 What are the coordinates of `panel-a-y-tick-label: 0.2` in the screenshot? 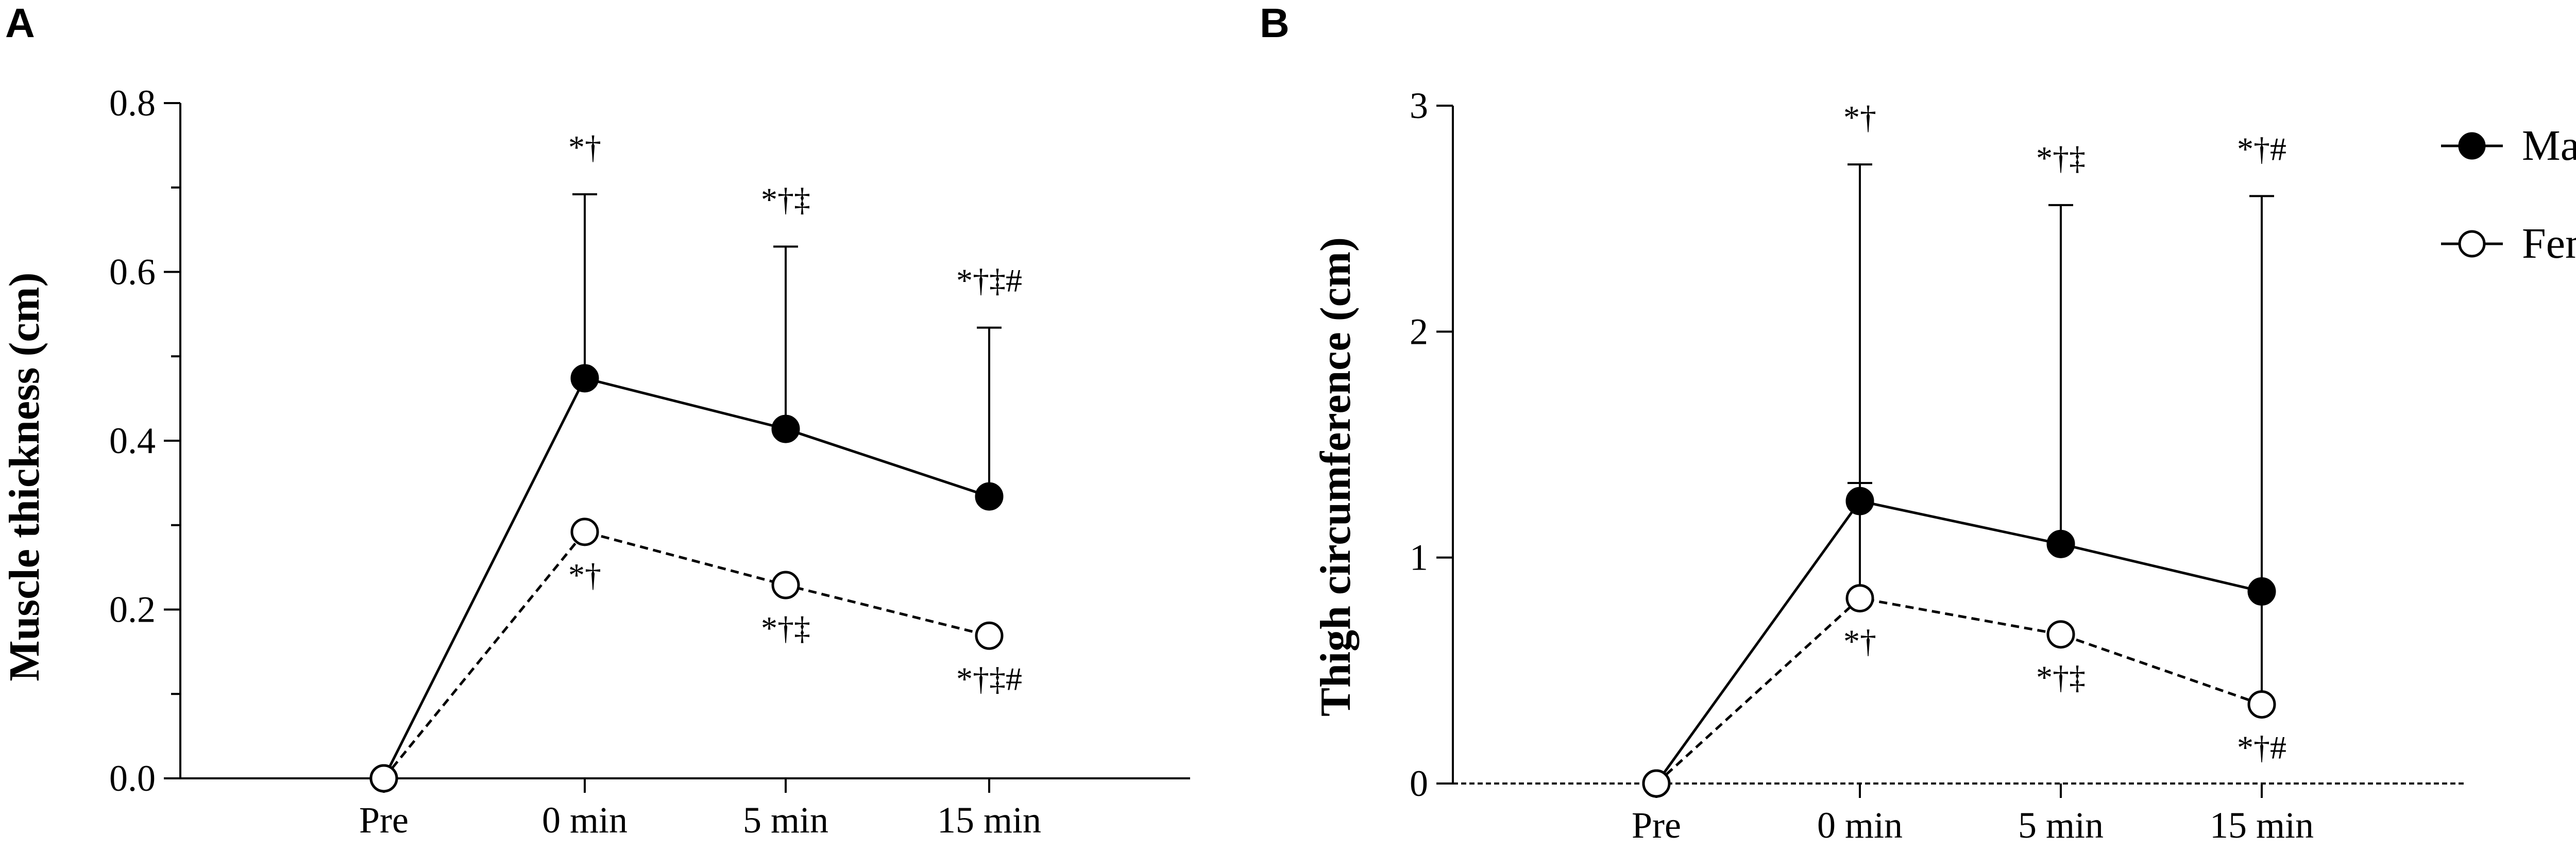 It's located at (132, 609).